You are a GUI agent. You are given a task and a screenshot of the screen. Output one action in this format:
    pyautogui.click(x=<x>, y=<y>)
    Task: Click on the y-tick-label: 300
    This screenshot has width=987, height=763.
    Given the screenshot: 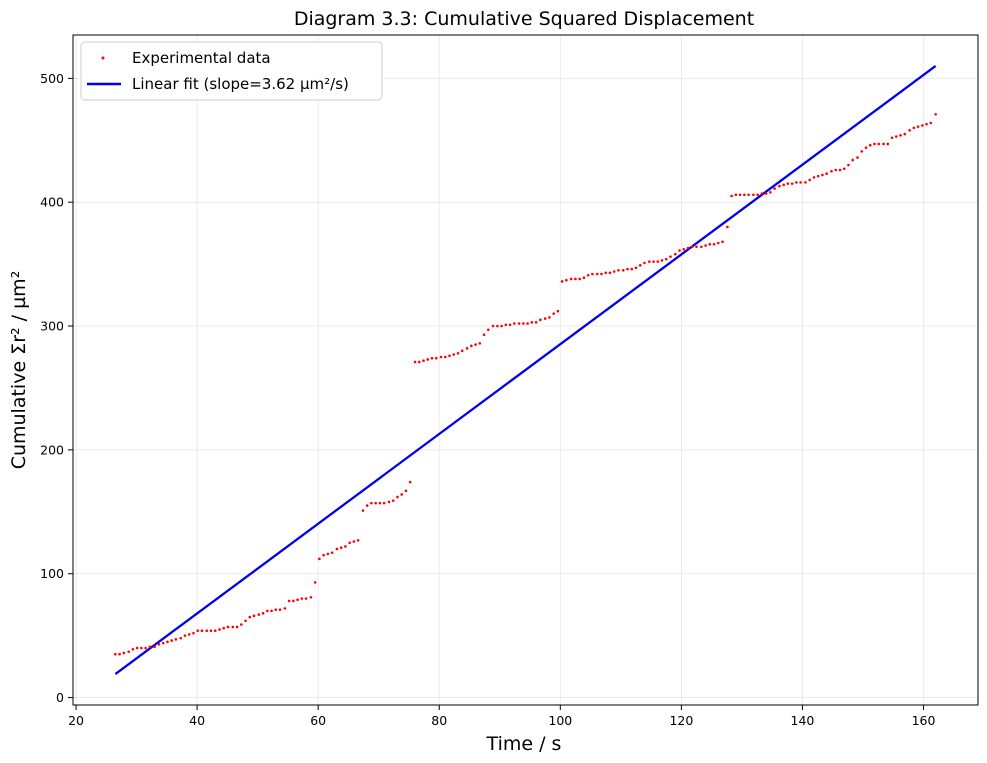 What is the action you would take?
    pyautogui.click(x=52, y=326)
    